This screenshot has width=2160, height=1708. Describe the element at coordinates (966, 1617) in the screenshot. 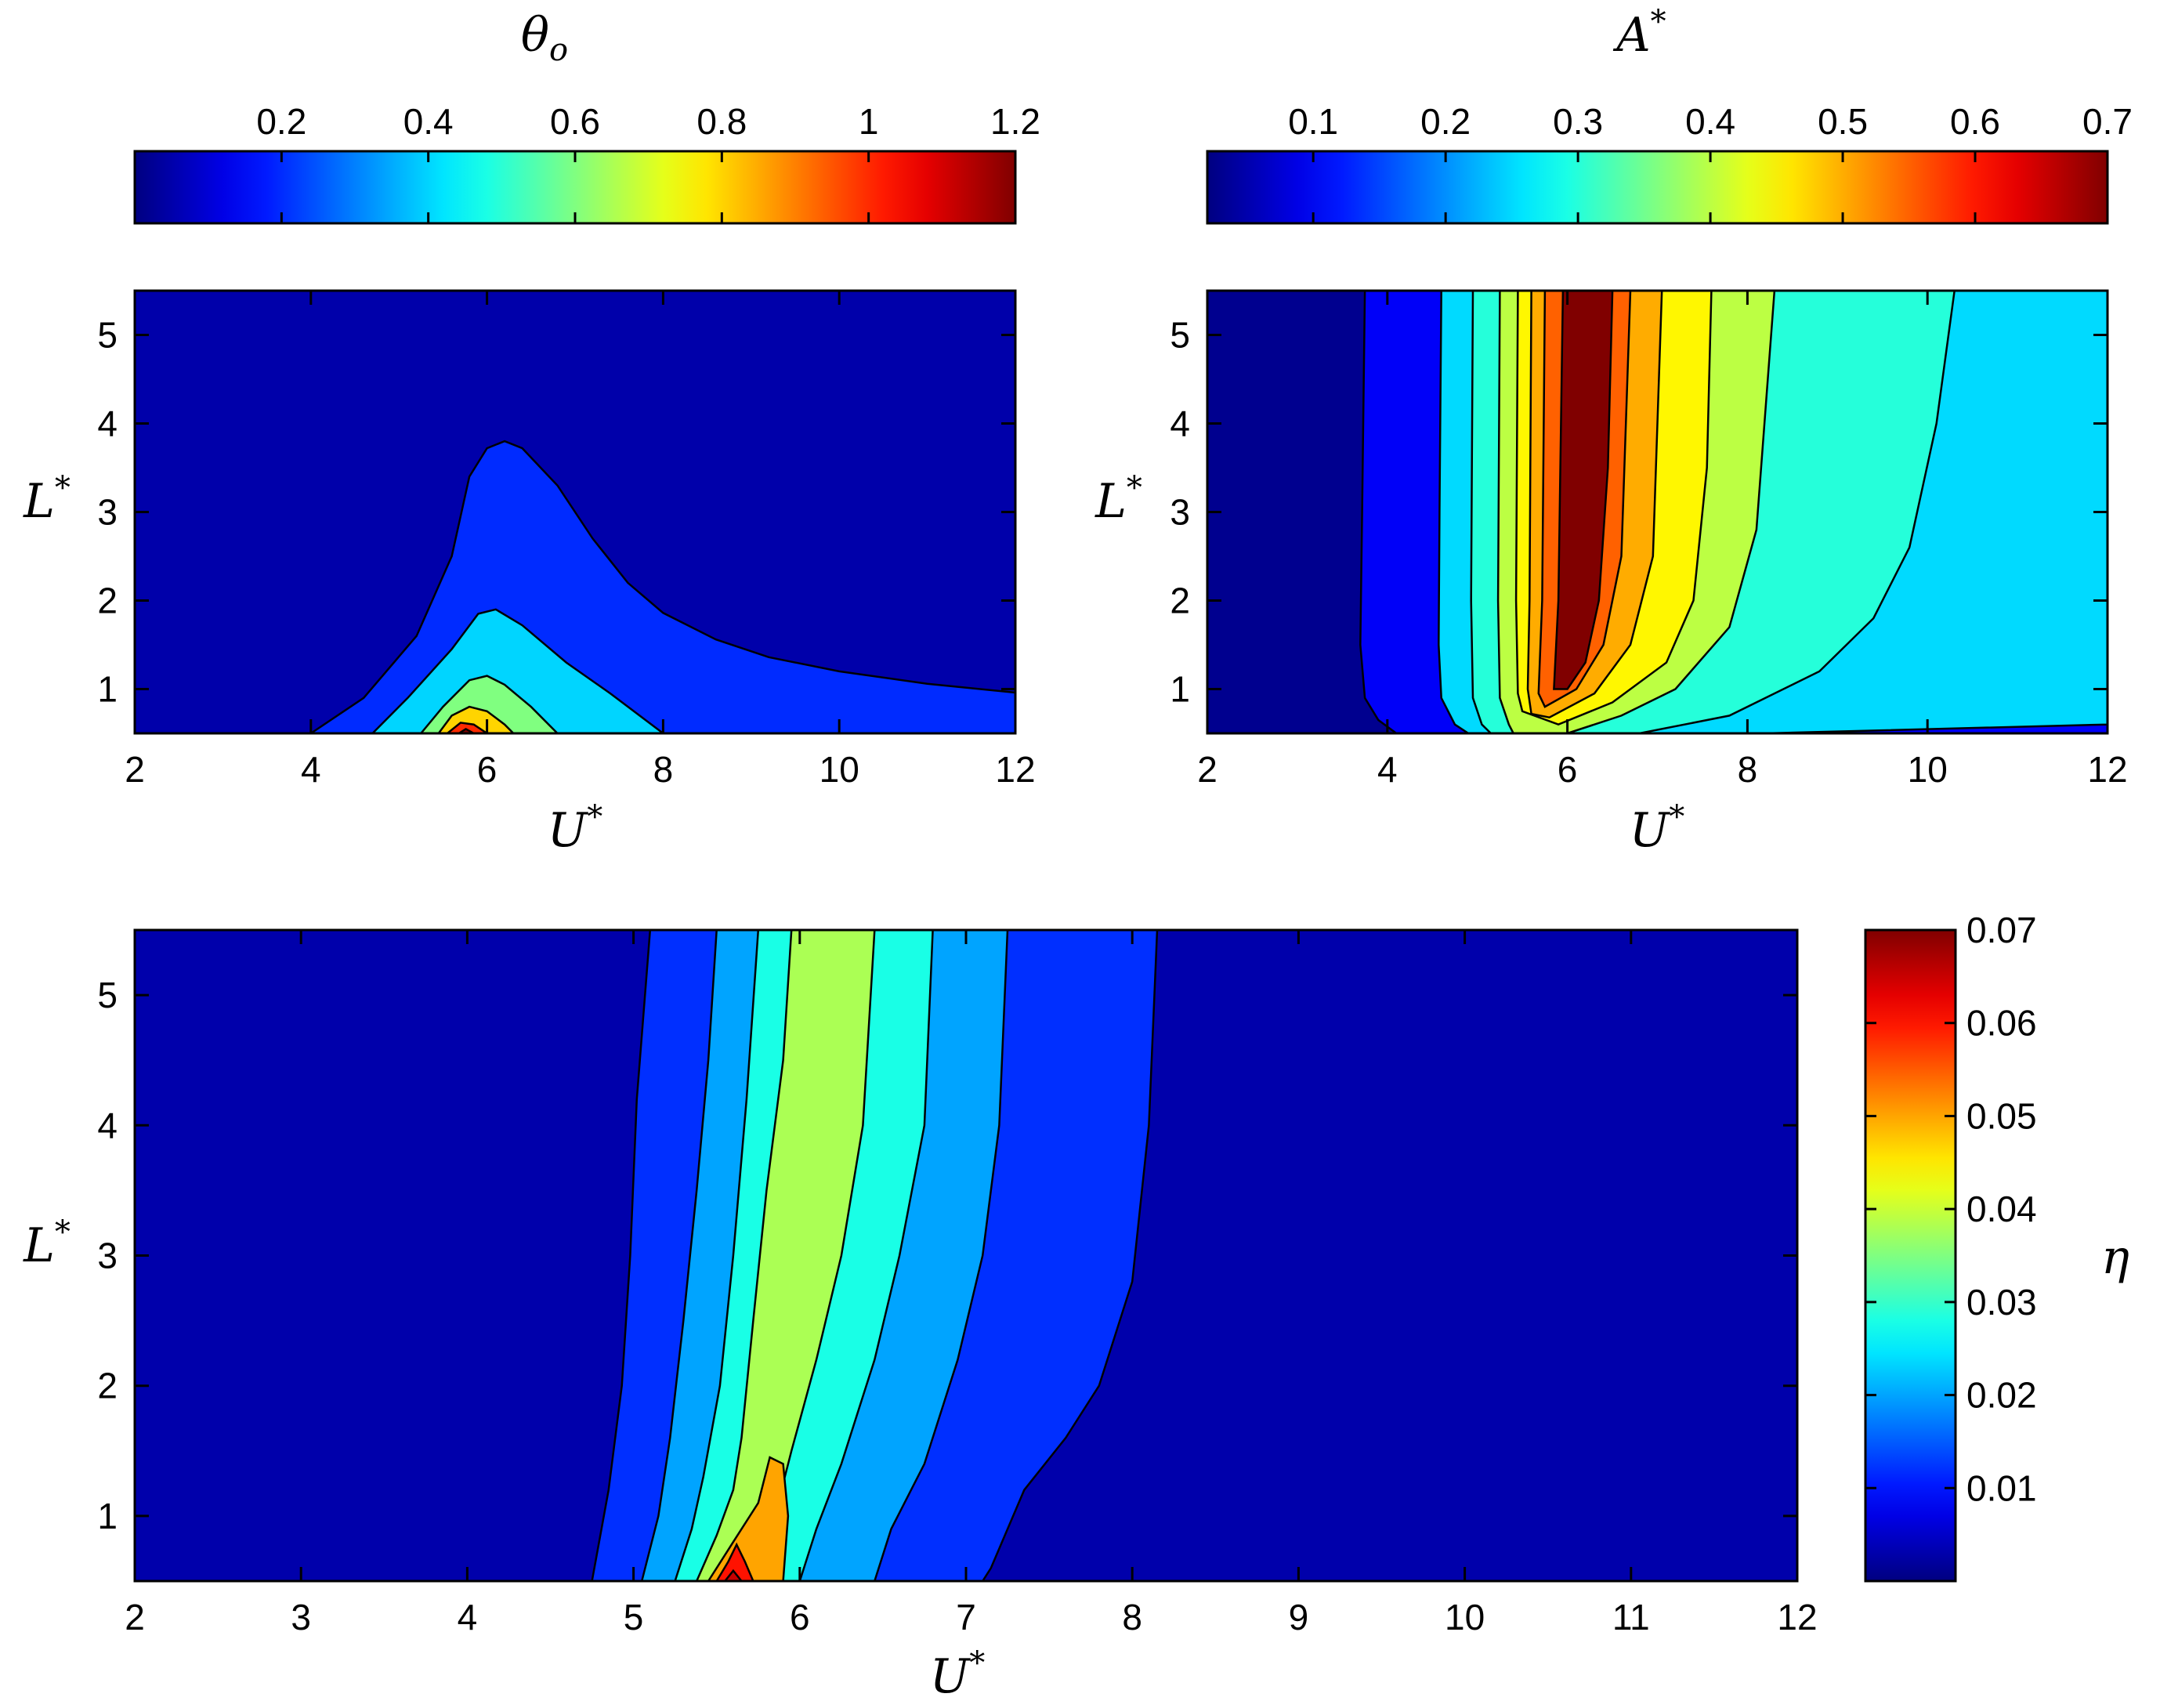

I see `x-tick-label: 7` at that location.